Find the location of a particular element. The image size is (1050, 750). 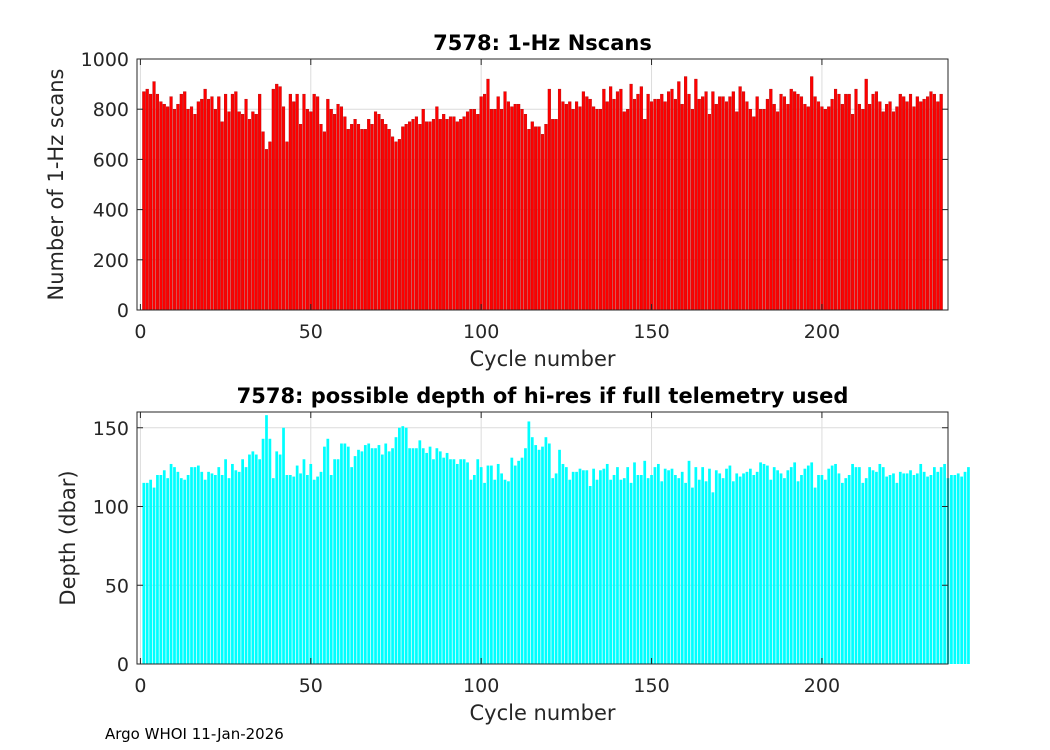

y-tick-label: 150 is located at coordinates (111, 429).